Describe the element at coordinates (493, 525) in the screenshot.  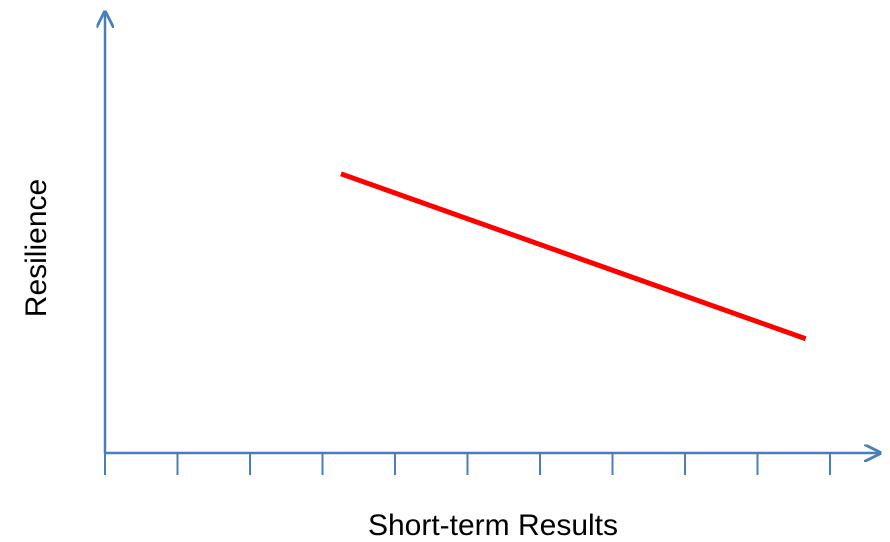
I see `x-axis-label: Short-term Results` at that location.